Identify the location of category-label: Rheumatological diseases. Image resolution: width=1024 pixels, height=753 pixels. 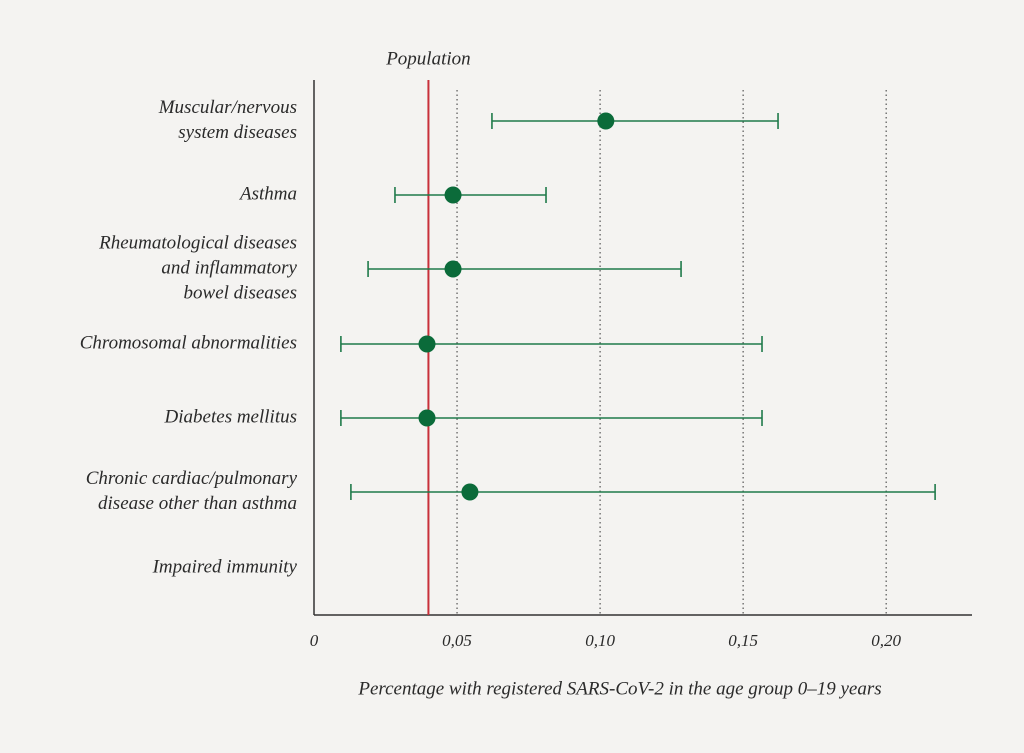
(197, 242).